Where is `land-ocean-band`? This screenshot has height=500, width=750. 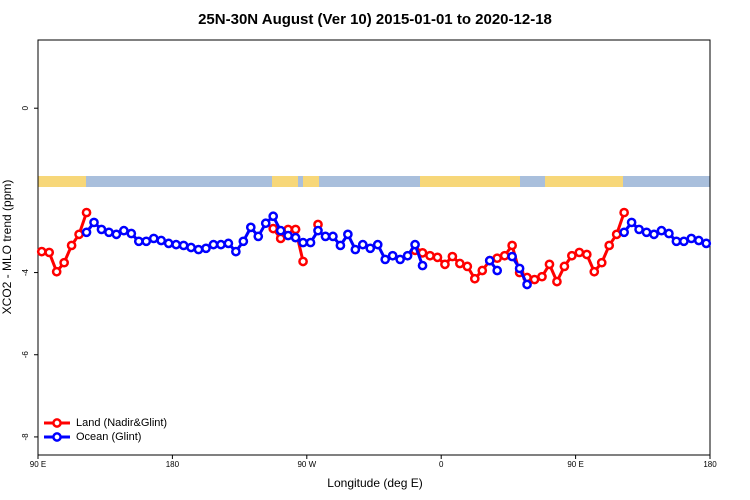
land-ocean-band is located at coordinates (374, 181).